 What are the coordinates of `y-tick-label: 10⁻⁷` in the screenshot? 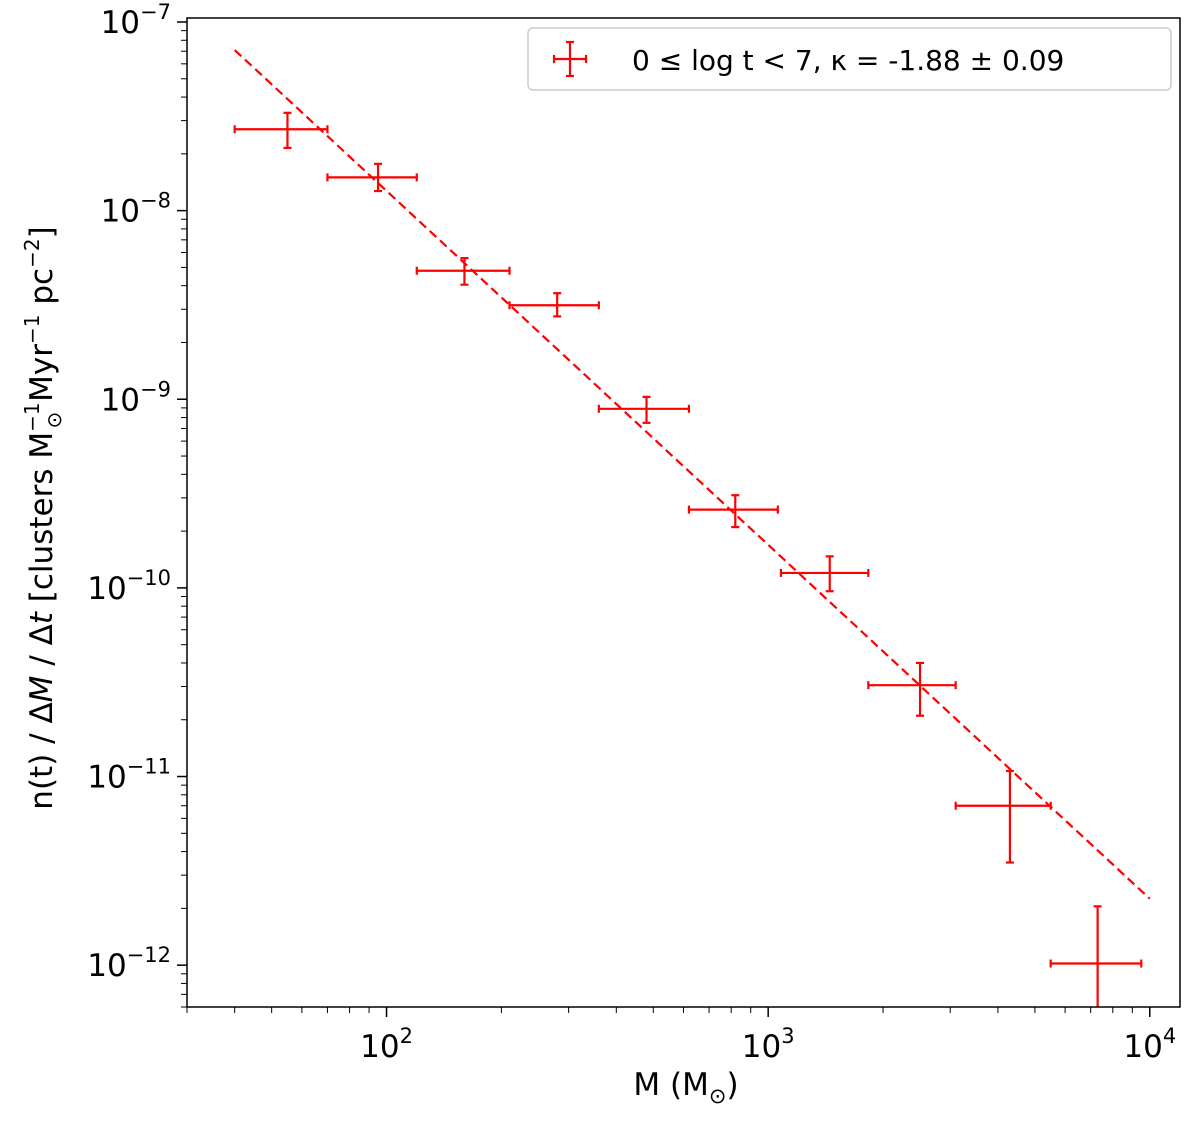 It's located at (136, 20).